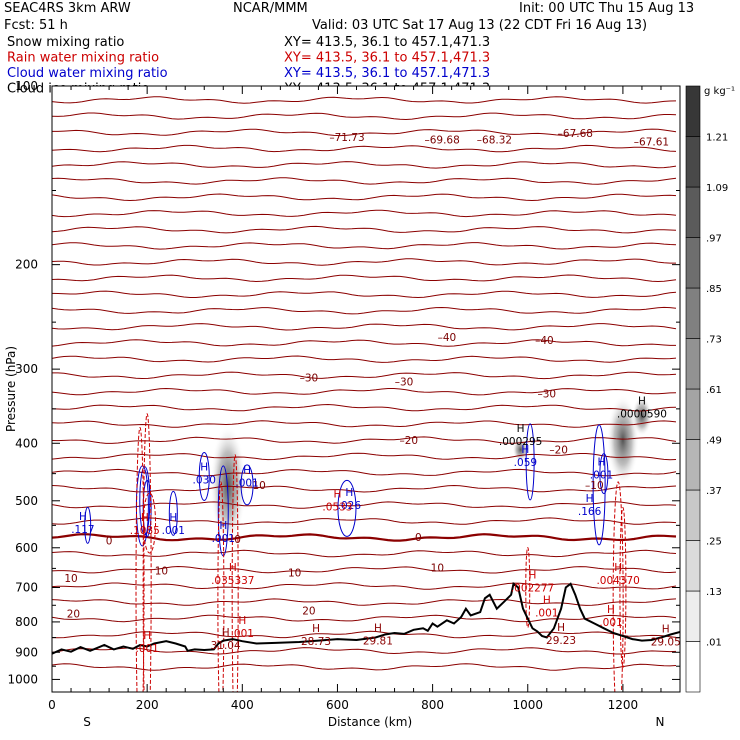 The image size is (740, 740). What do you see at coordinates (623, 705) in the screenshot?
I see `x-tick-label: 1200` at bounding box center [623, 705].